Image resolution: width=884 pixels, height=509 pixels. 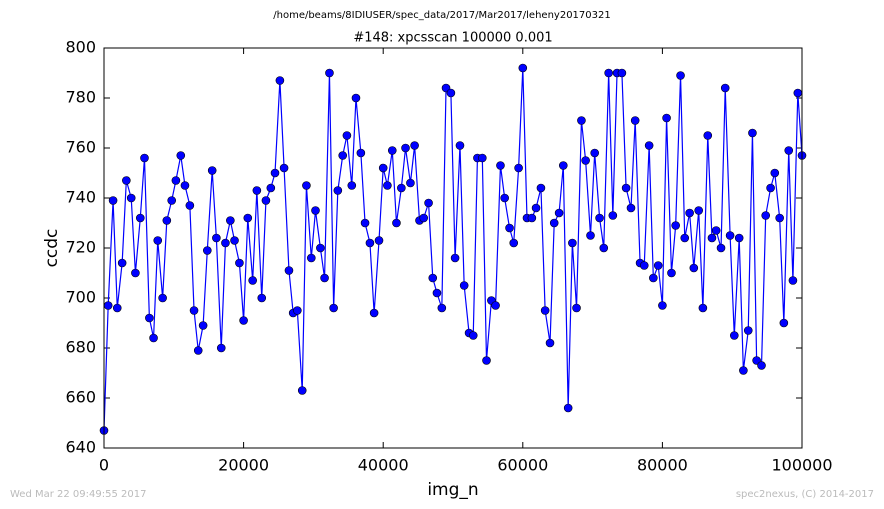 I want to click on x-tick-label: 60000, so click(x=522, y=465).